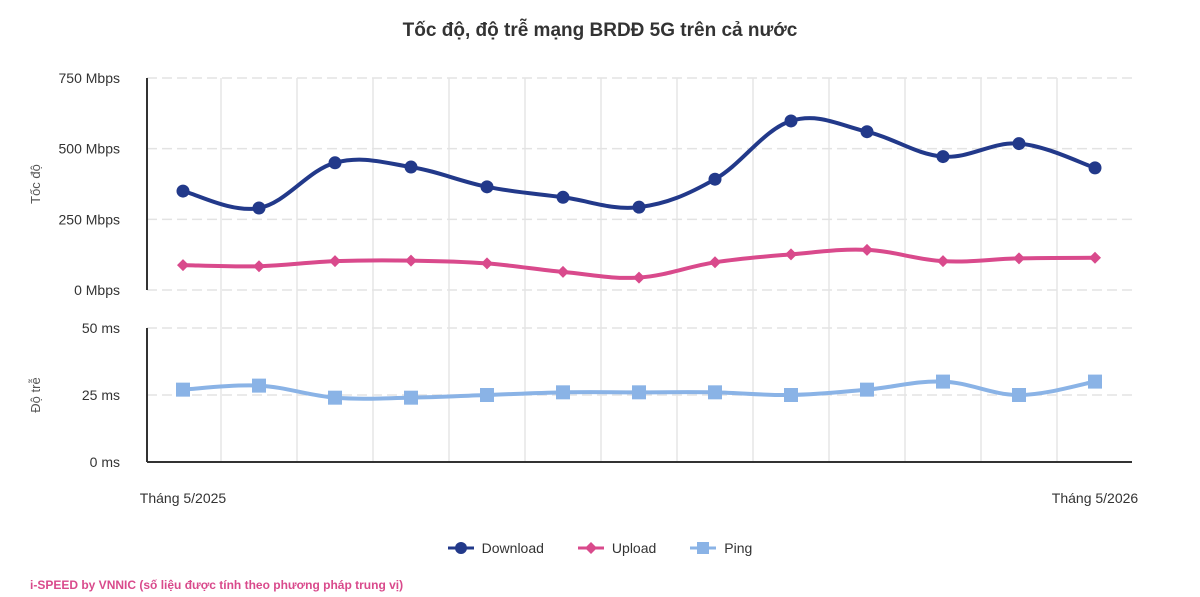 Image resolution: width=1200 pixels, height=597 pixels. Describe the element at coordinates (1095, 498) in the screenshot. I see `x-tick-label: Tháng 5/2026` at that location.